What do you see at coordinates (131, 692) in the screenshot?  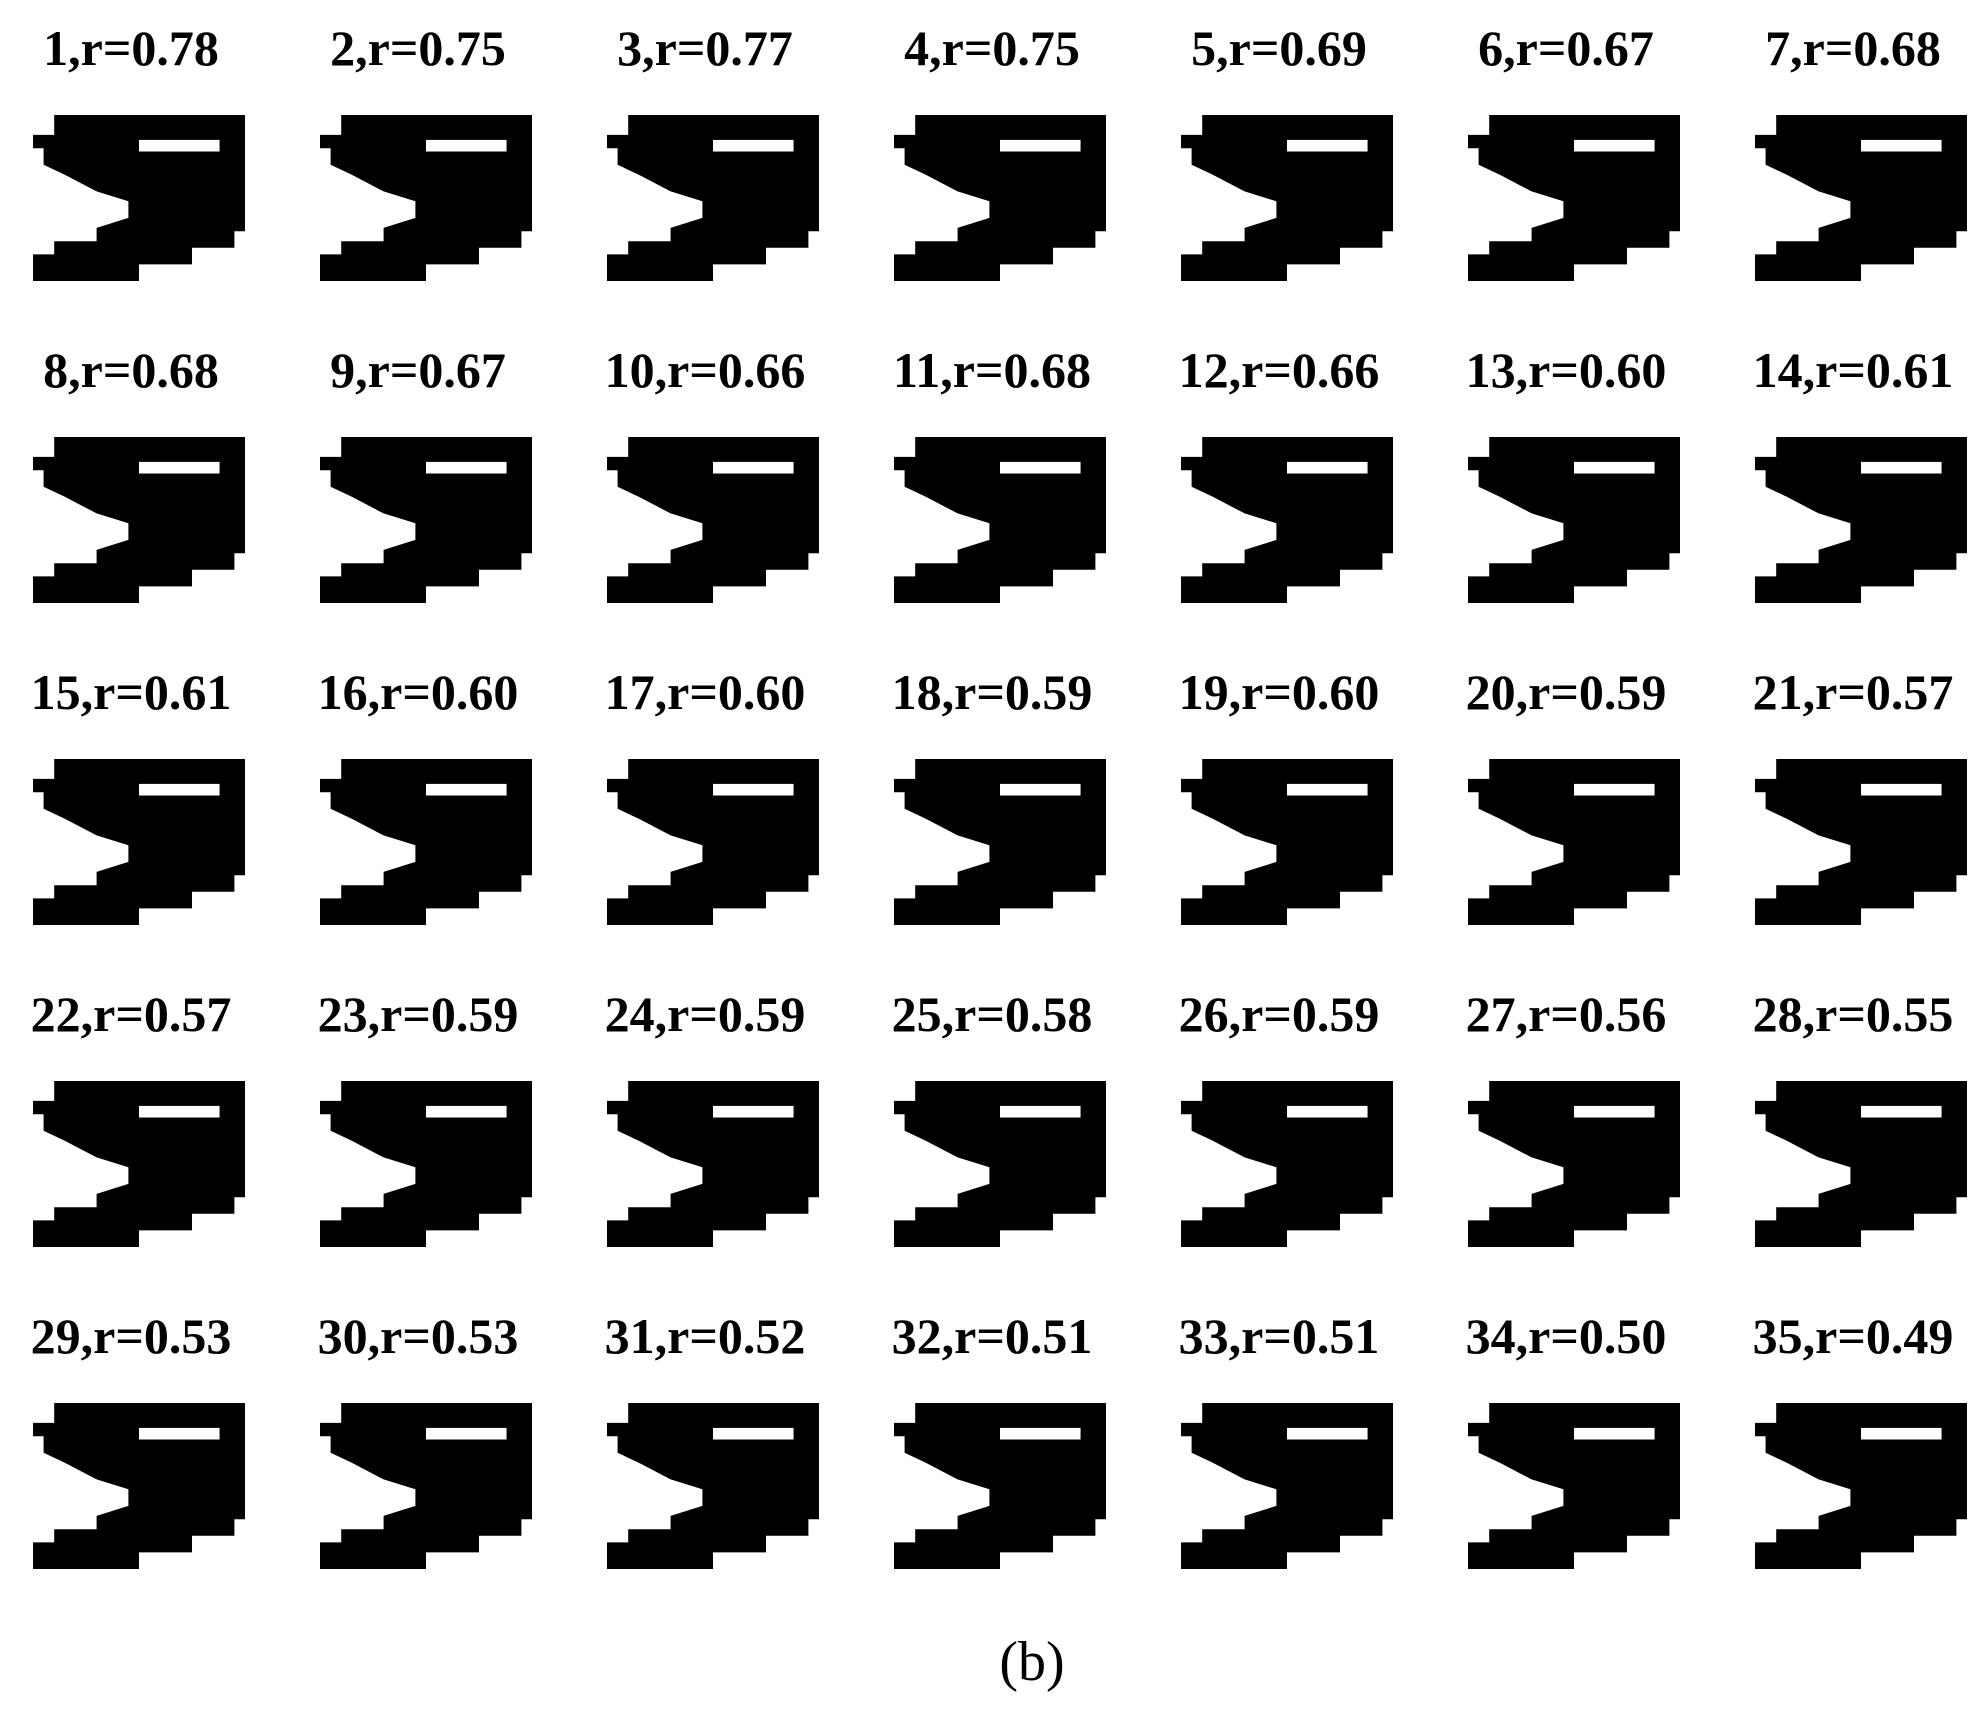 I see `panel-label: 15,r=0.61` at bounding box center [131, 692].